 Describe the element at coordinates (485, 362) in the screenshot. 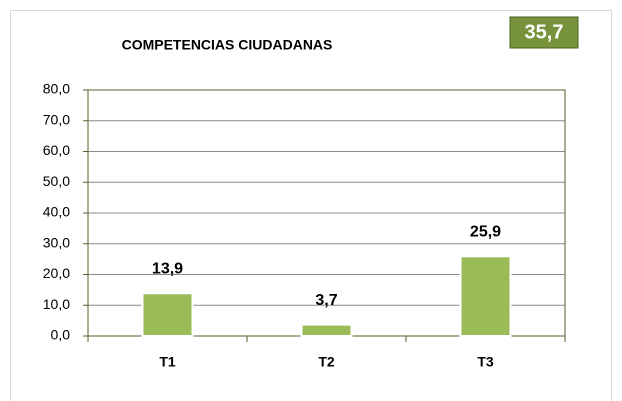

I see `x-tick-label: T3` at that location.